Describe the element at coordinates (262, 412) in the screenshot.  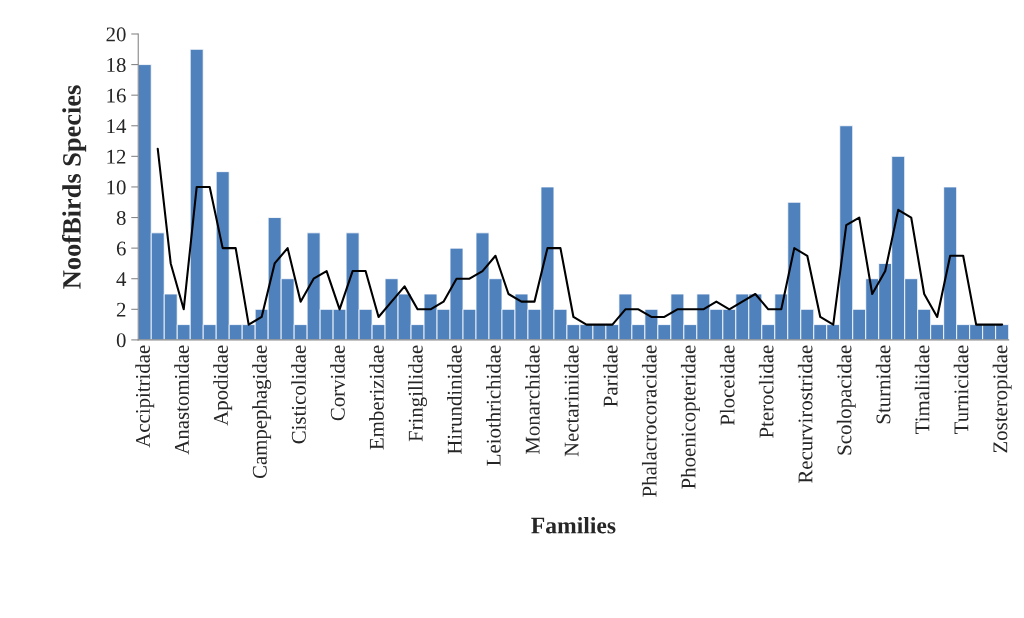
I see `x-tick-label: Campephagidae` at that location.